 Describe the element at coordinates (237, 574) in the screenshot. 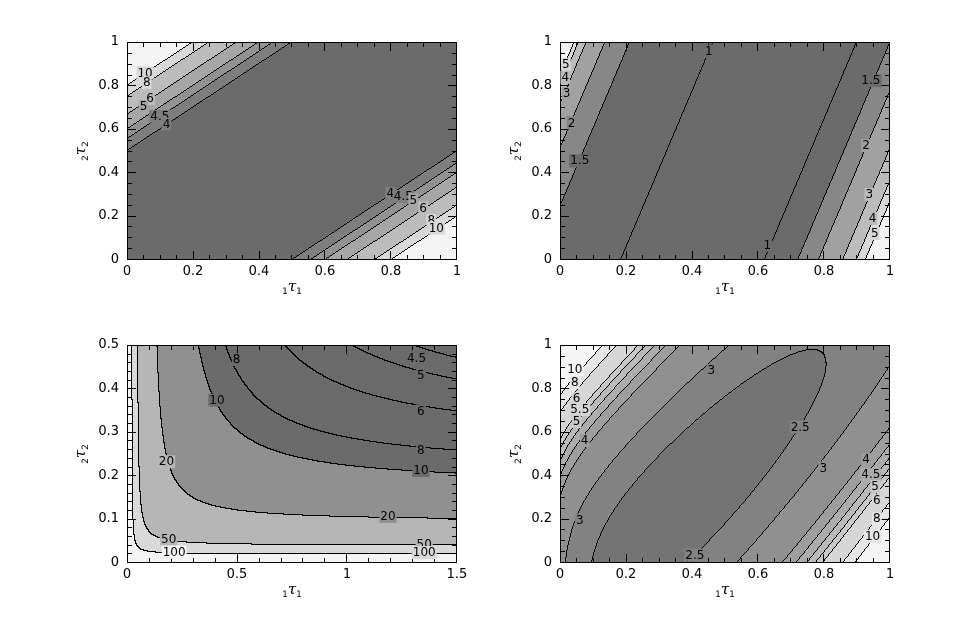

I see `x-tick-label: 0.5` at that location.